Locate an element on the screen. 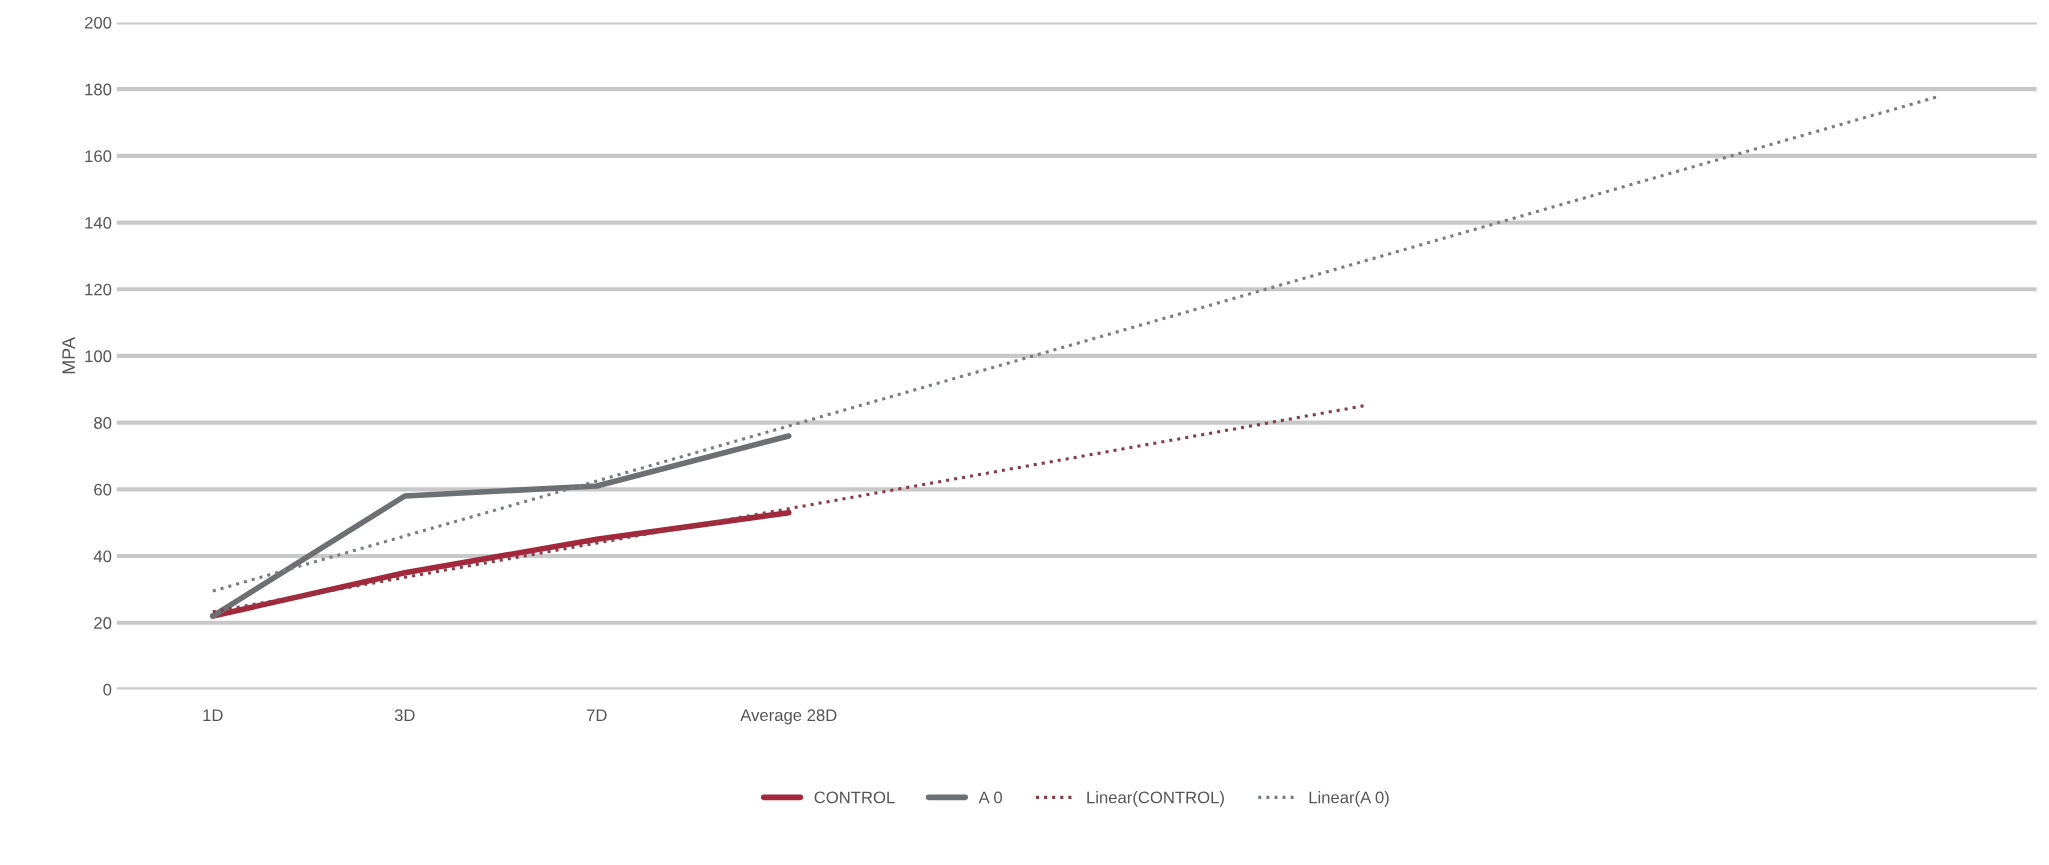 The image size is (2049, 865). y-tick-label: 180 is located at coordinates (98, 89).